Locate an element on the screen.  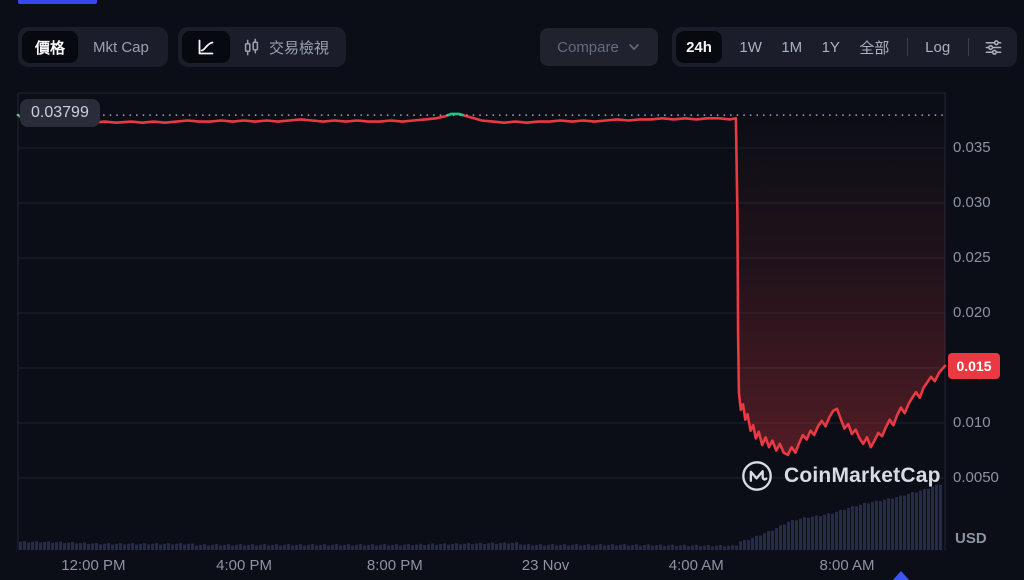
range-24h-button: 24h is located at coordinates (699, 47).